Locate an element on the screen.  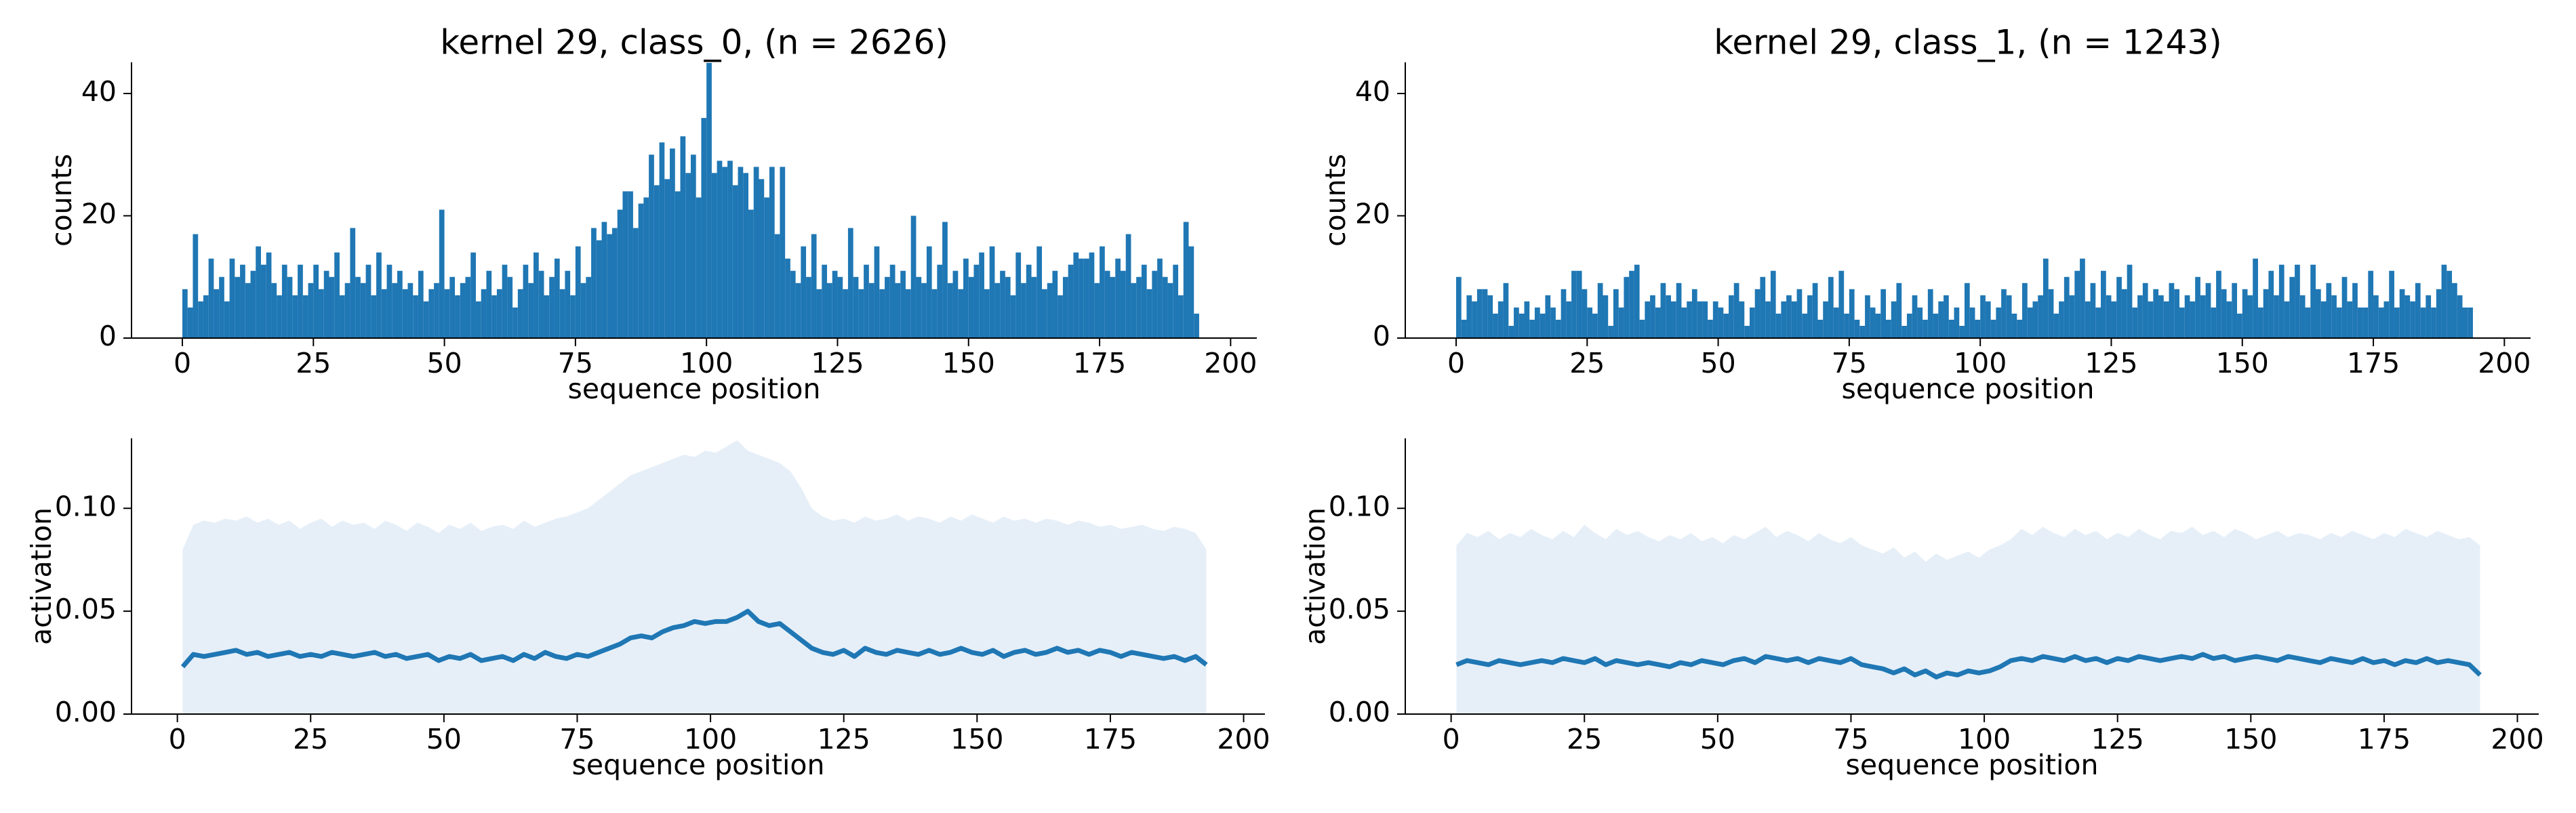
chart-title: kernel 29, class_0, (n = 2626) is located at coordinates (694, 42).